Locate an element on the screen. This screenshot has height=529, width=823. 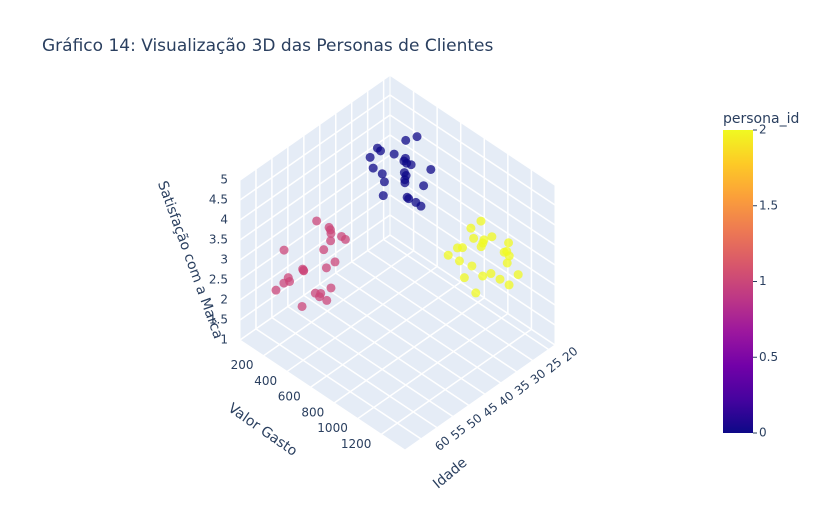
colorbar-tick-label: 1 is located at coordinates (763, 281).